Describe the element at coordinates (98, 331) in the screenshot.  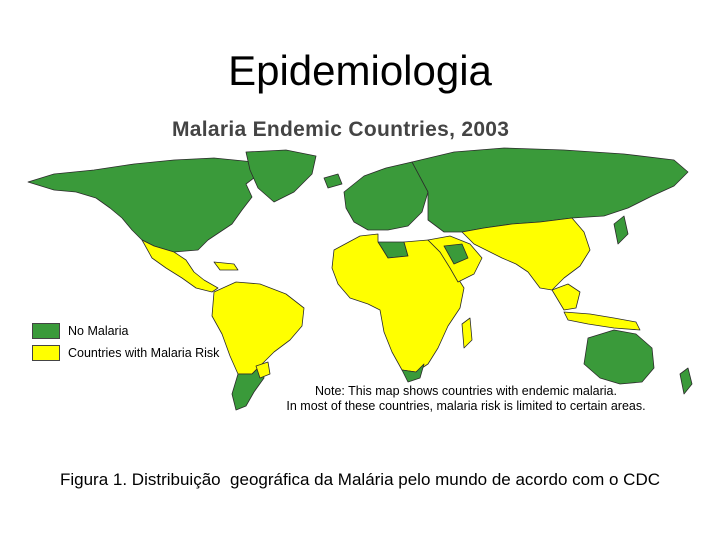
I see `legend-label: No Malaria` at that location.